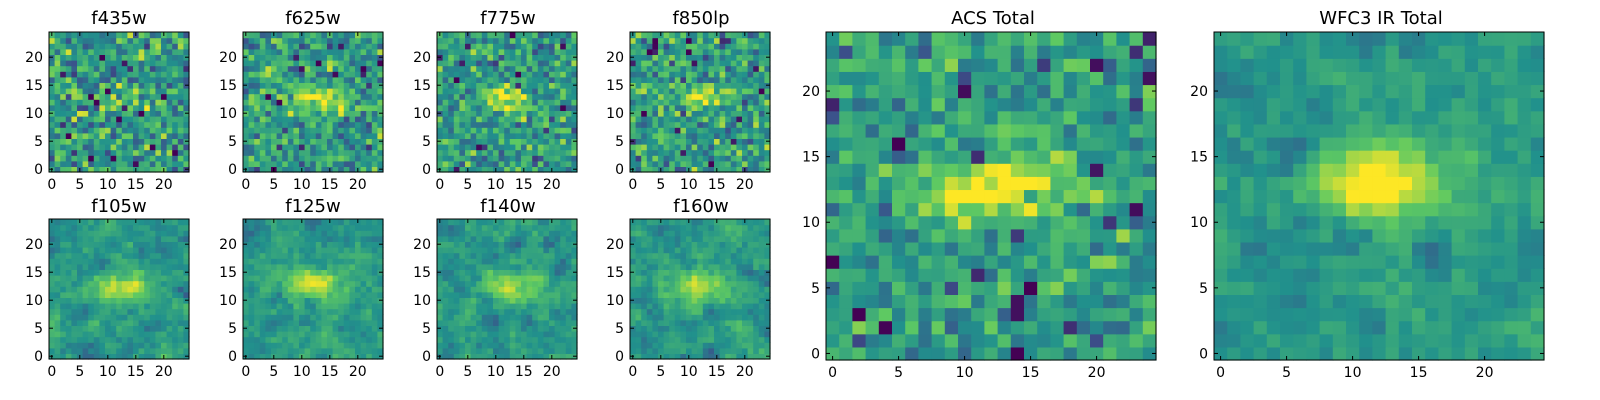 Image resolution: width=1600 pixels, height=400 pixels. Describe the element at coordinates (467, 372) in the screenshot. I see `x-tick-label: 5` at that location.